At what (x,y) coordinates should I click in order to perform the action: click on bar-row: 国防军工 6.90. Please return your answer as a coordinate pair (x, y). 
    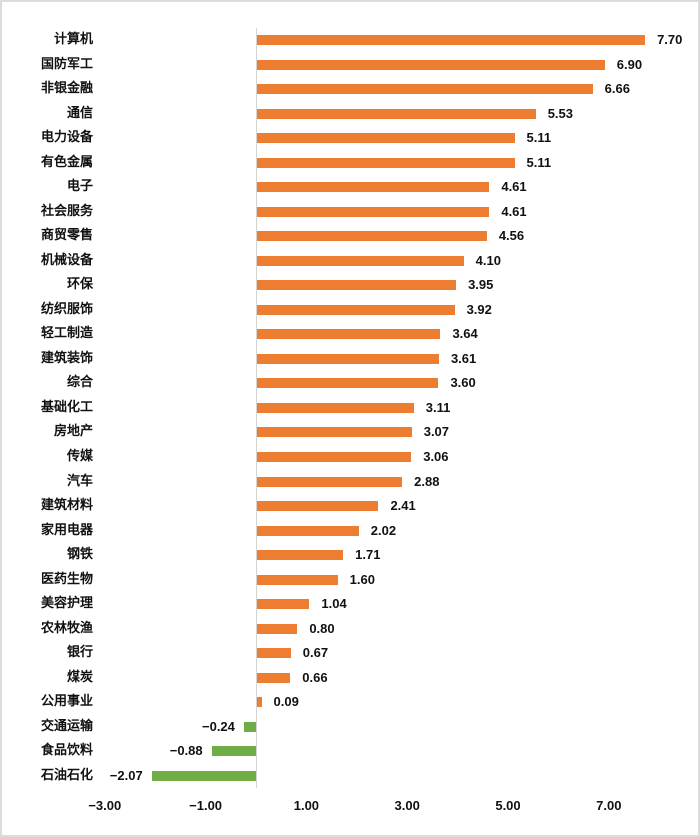
    Looking at the image, I should click on (350, 65).